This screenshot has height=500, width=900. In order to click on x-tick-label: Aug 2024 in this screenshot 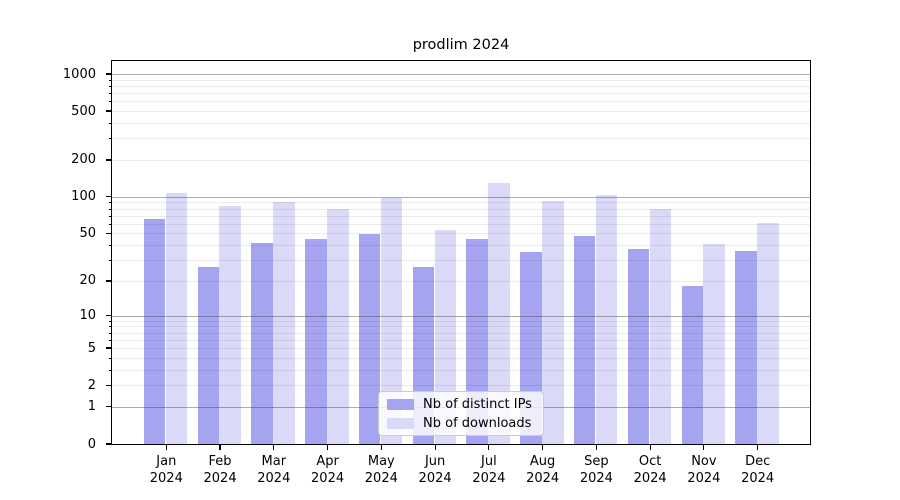, I will do `click(543, 470)`.